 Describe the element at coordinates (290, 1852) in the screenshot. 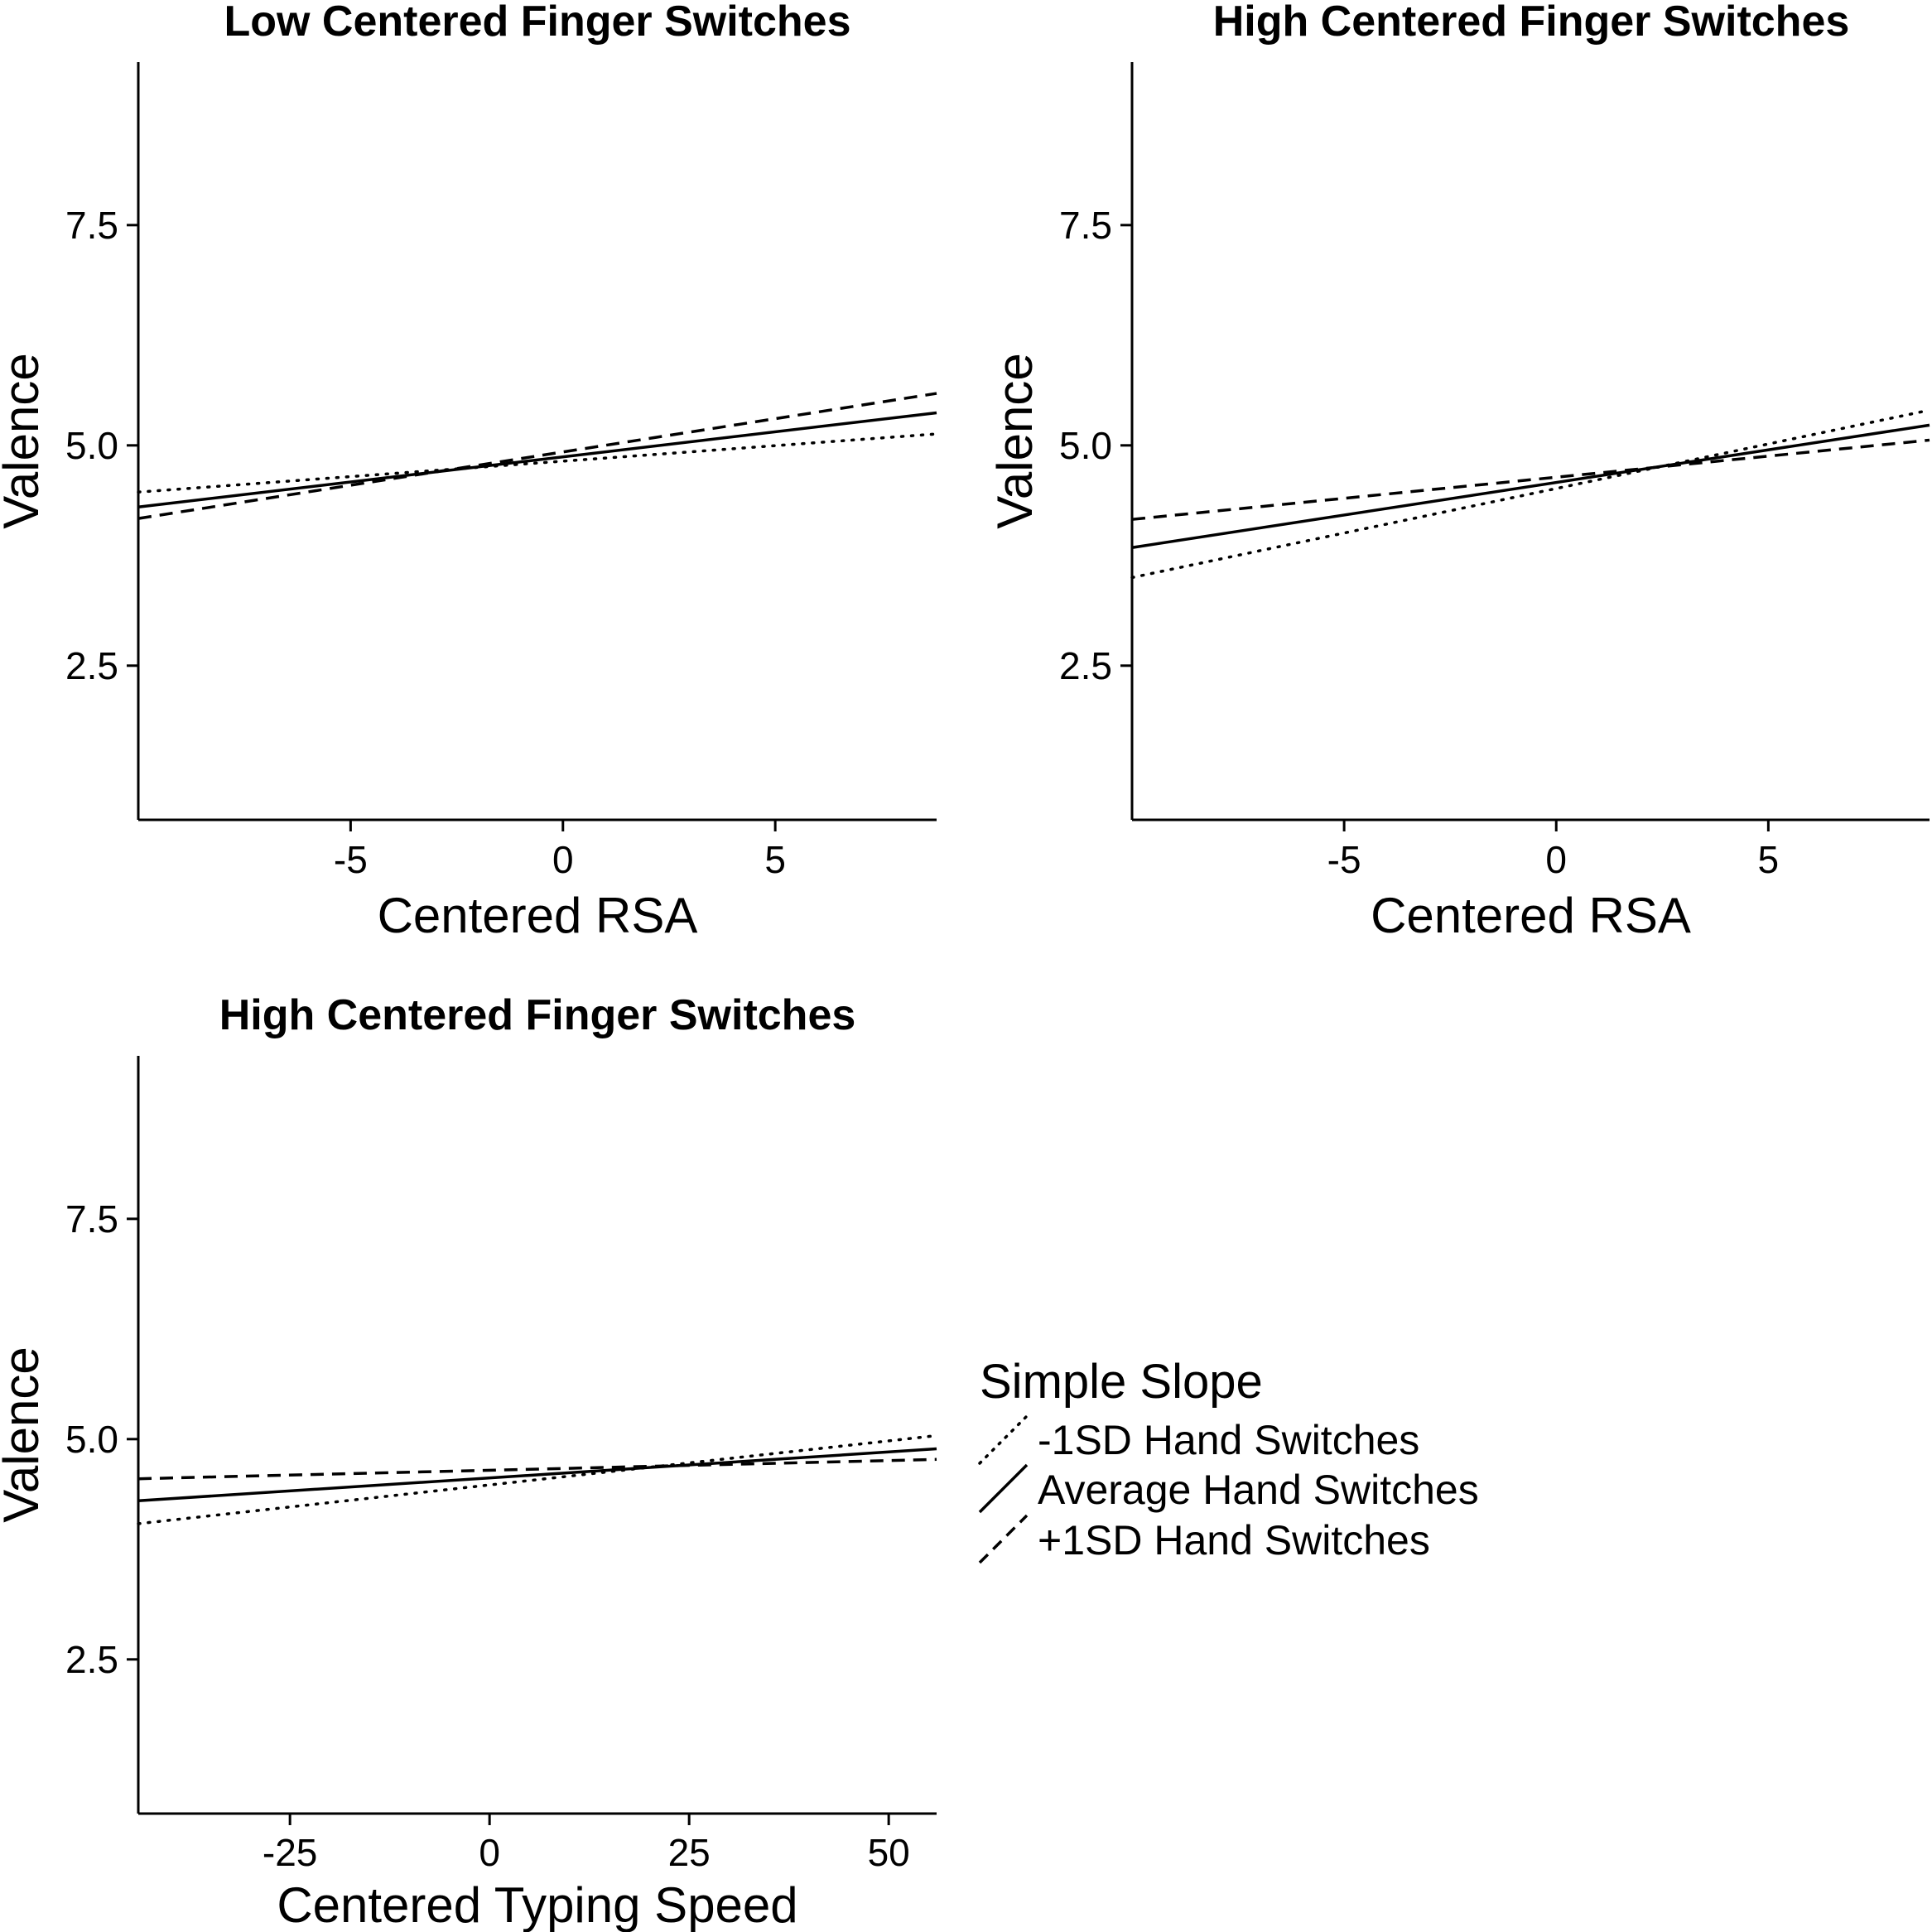

I see `x-tick-label: -25` at that location.